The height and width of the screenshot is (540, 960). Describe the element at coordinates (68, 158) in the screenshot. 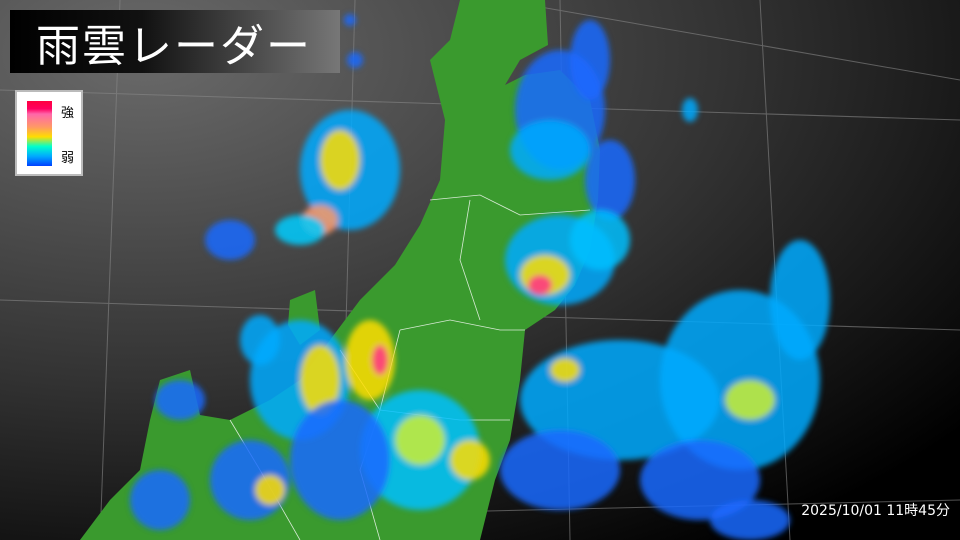

I see `legend-weak-label: 弱` at that location.